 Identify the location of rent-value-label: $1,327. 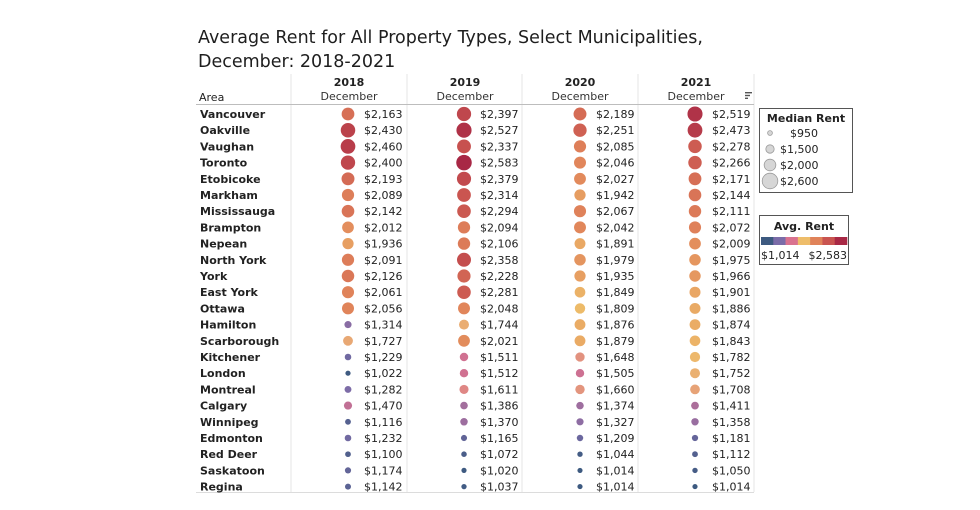
(615, 422).